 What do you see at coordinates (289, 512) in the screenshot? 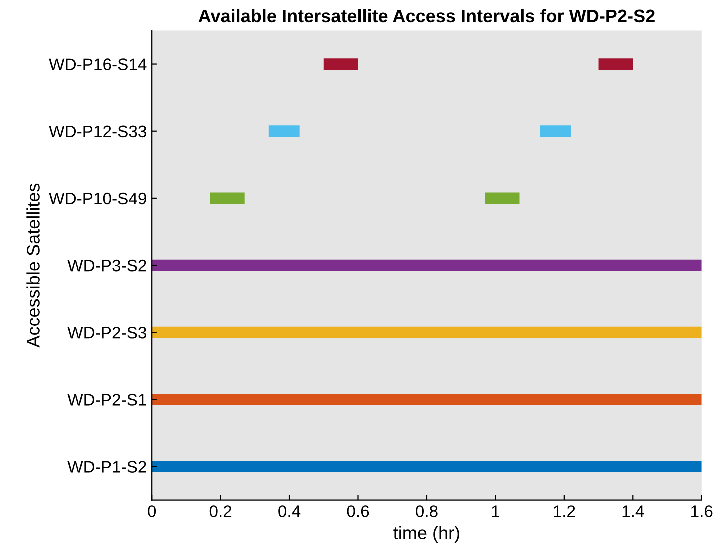
I see `x-tick-label: 0.4` at bounding box center [289, 512].